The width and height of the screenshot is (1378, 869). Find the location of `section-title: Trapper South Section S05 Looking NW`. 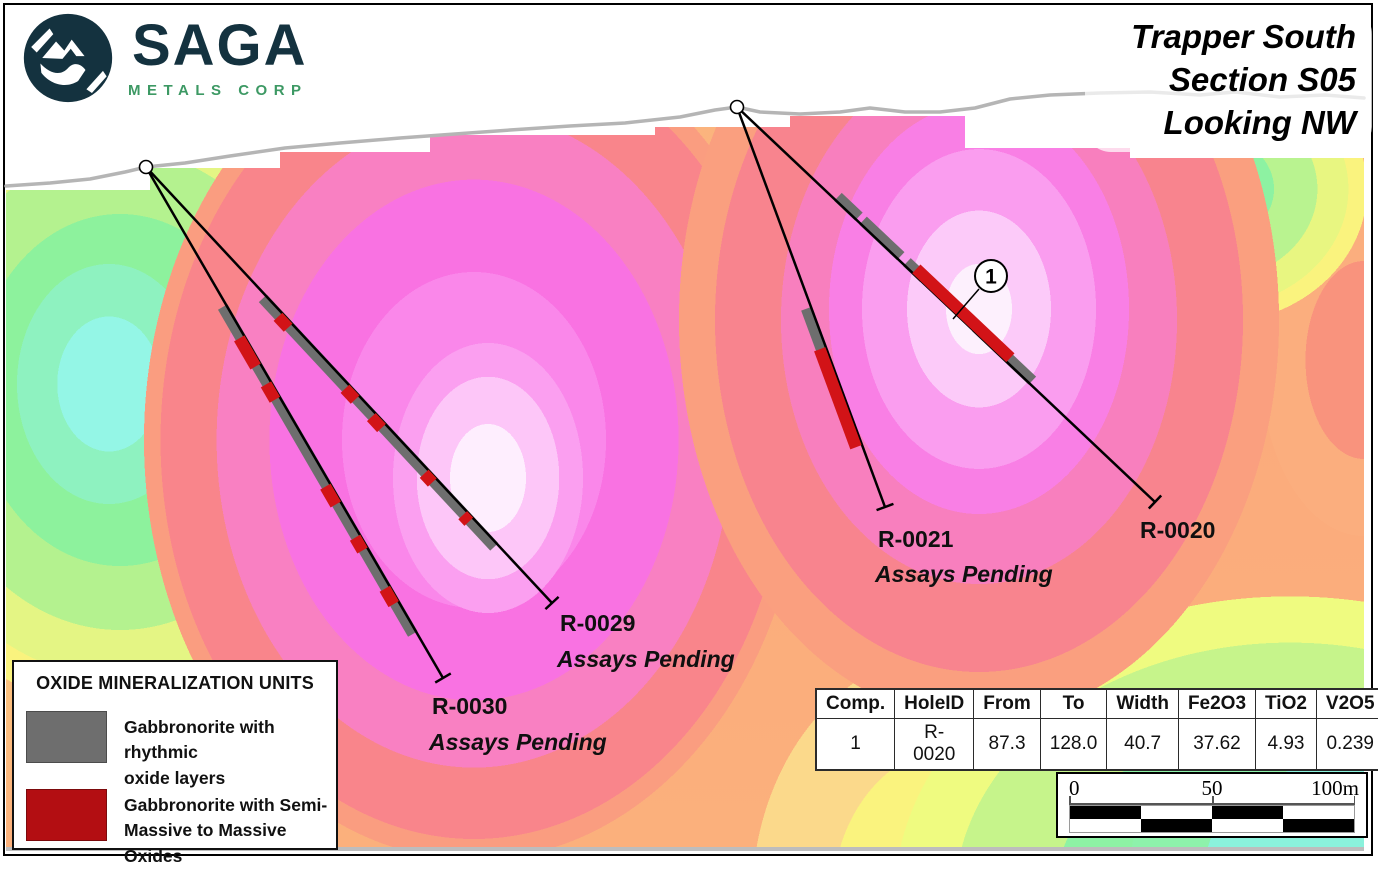

section-title: Trapper South Section S05 Looking NW is located at coordinates (1243, 80).